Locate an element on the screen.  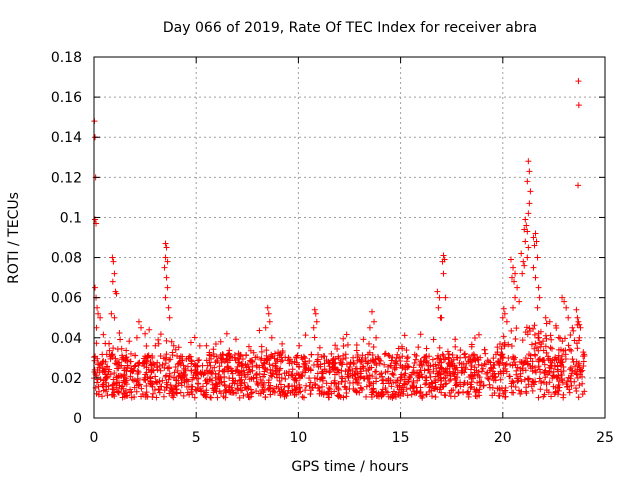
y-tick-label: 0.04 is located at coordinates (66, 339).